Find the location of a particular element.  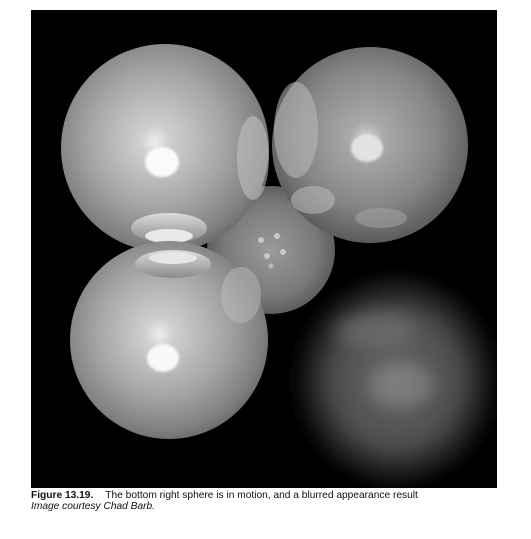

blurred-sphere is located at coordinates (396, 380).